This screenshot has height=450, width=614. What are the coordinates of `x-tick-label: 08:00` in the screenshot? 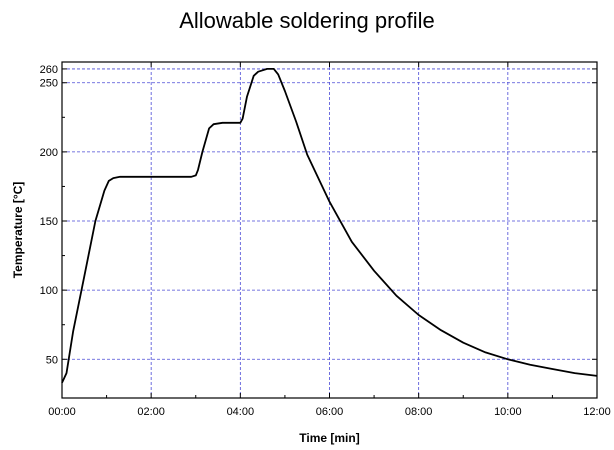 It's located at (419, 412).